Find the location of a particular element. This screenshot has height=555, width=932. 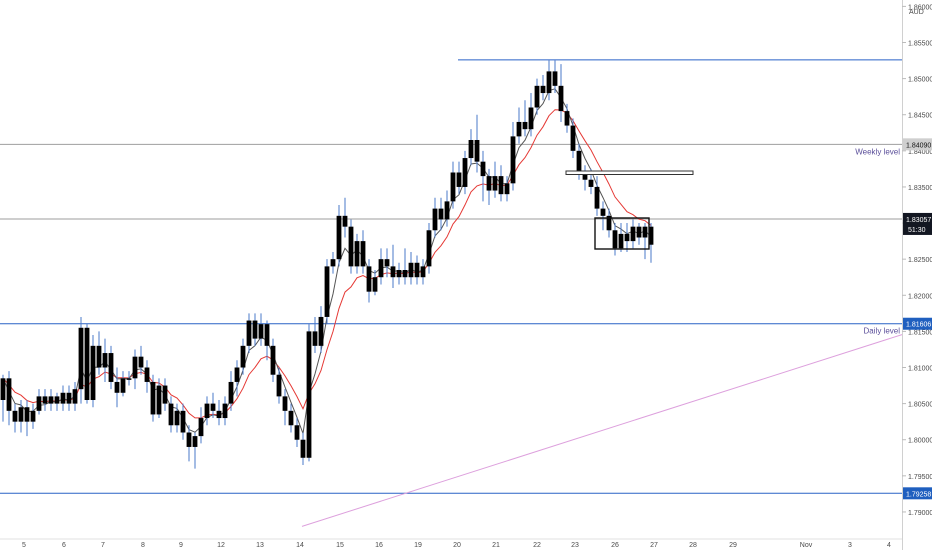

y-tick-label: 1.86000 is located at coordinates (920, 7).